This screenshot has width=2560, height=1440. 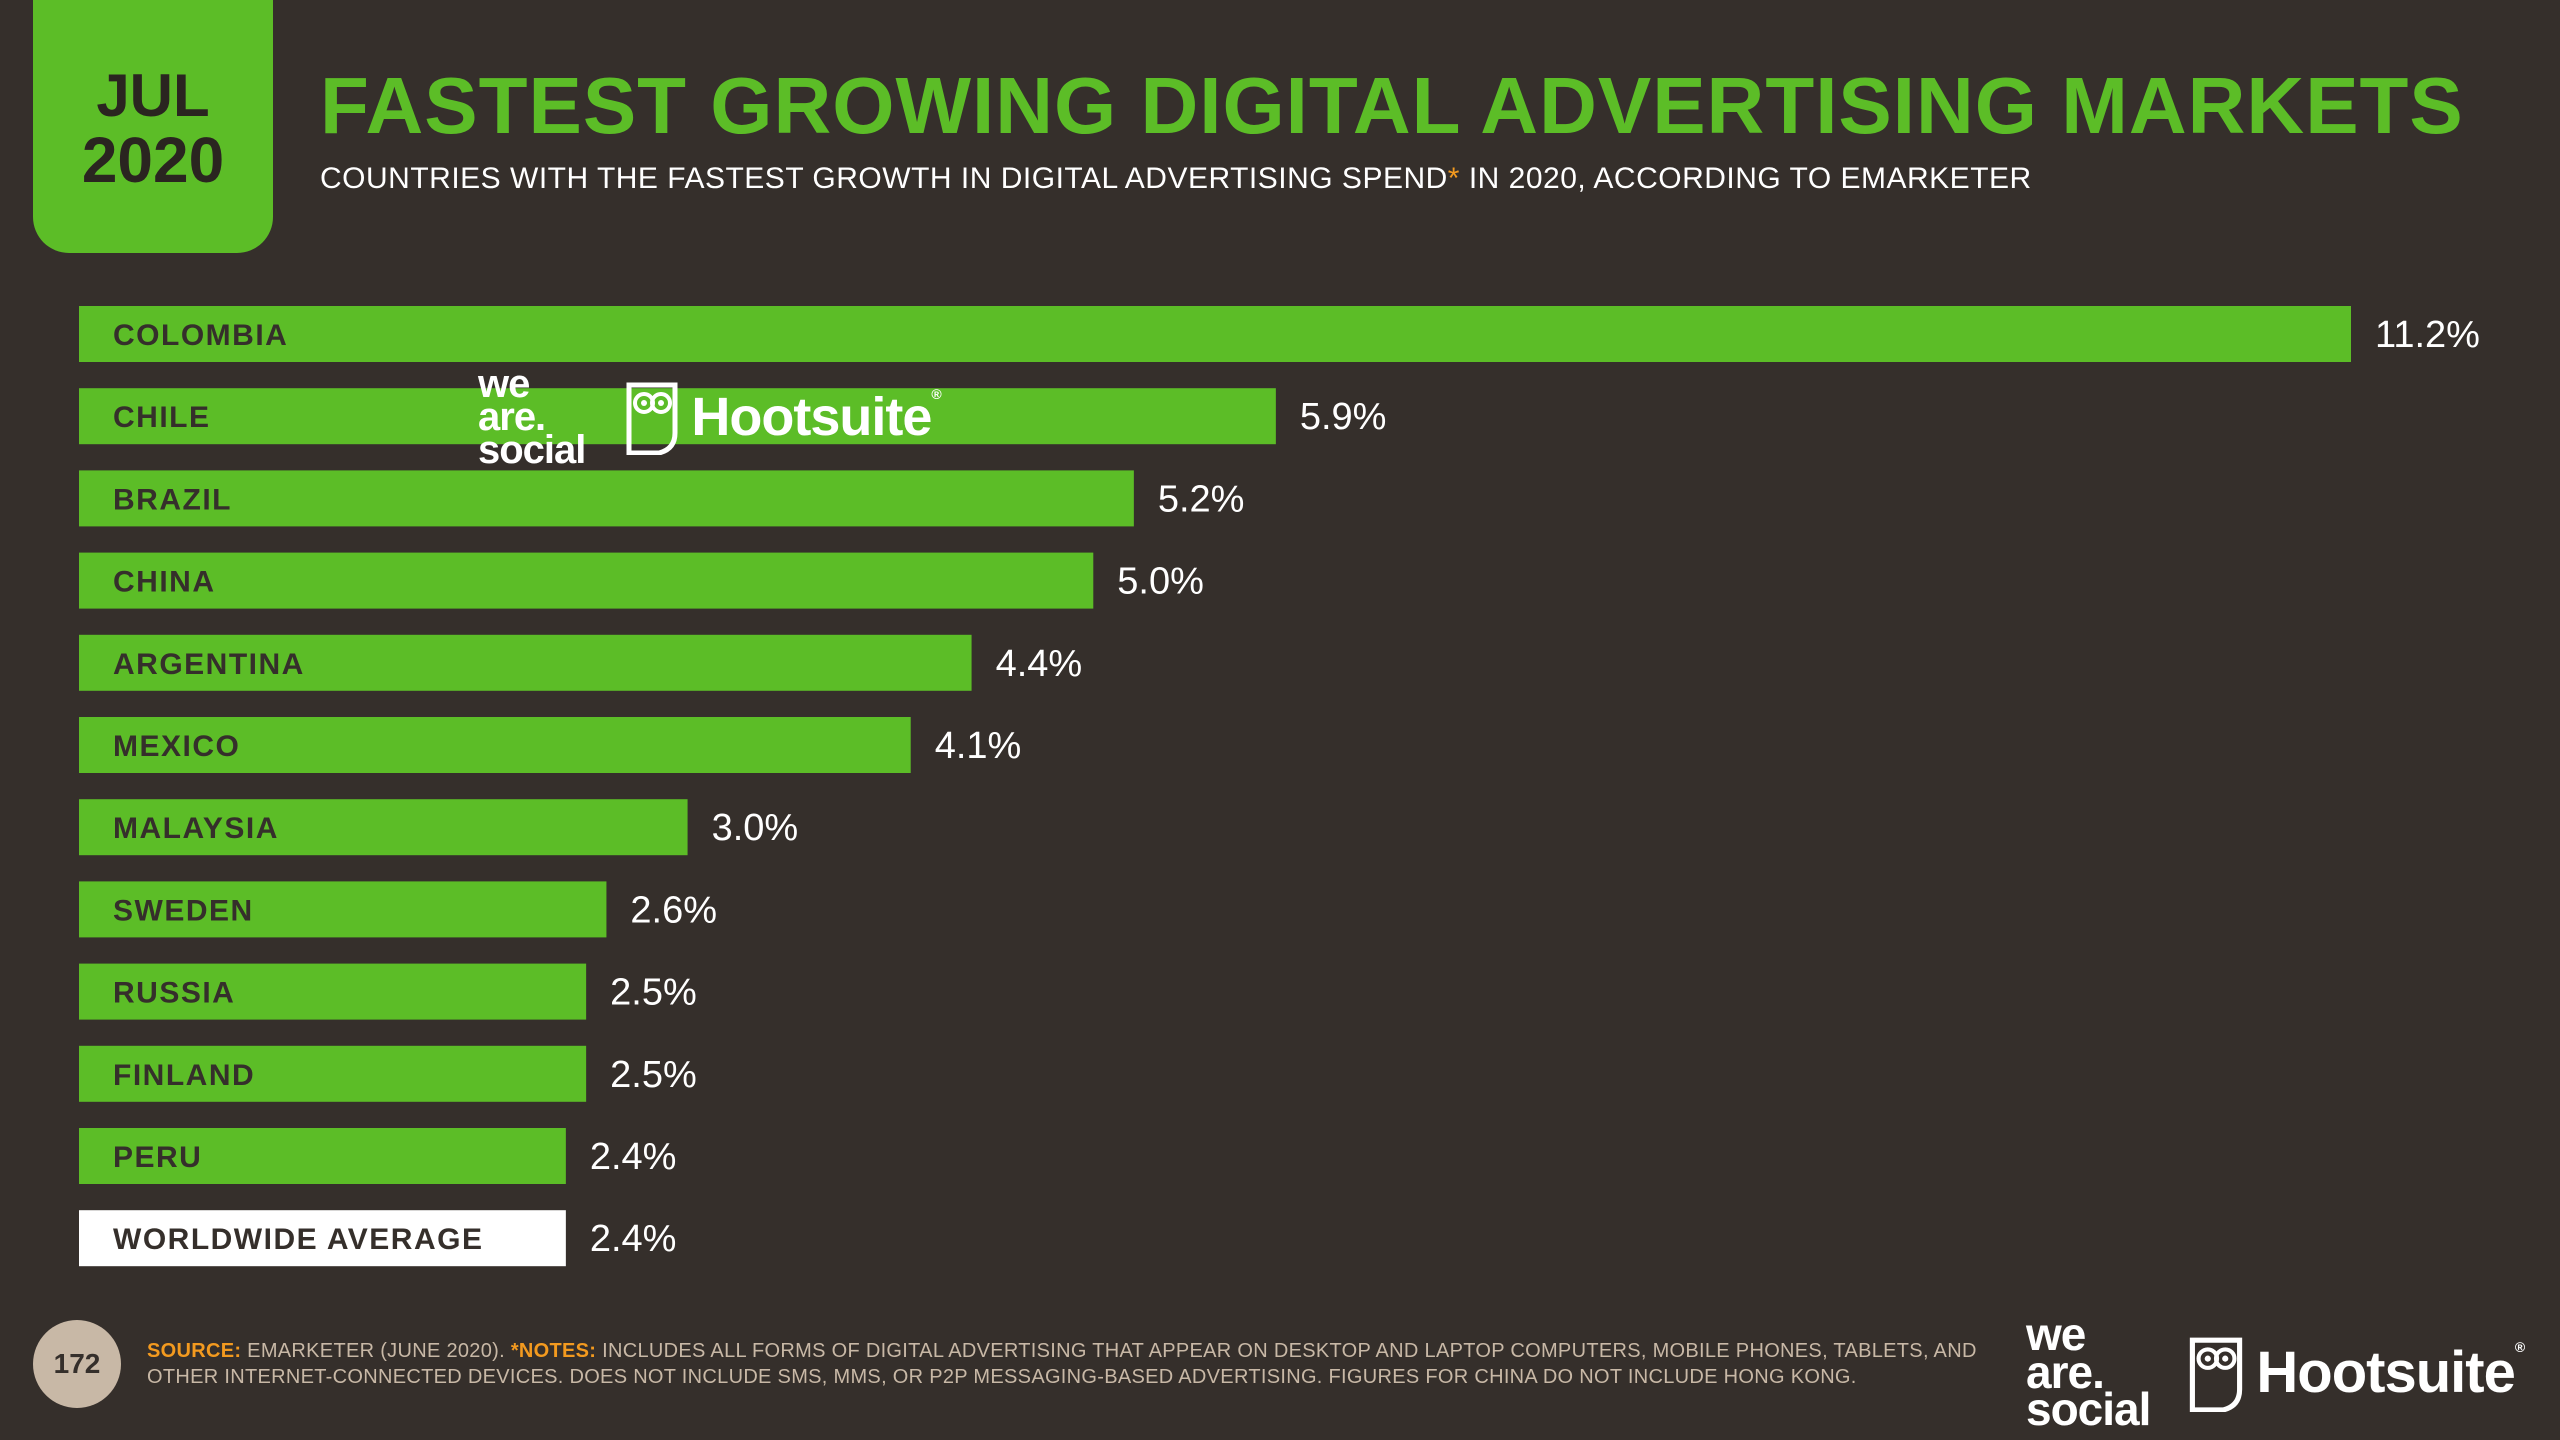 What do you see at coordinates (176, 746) in the screenshot?
I see `category-label: MEXICO` at bounding box center [176, 746].